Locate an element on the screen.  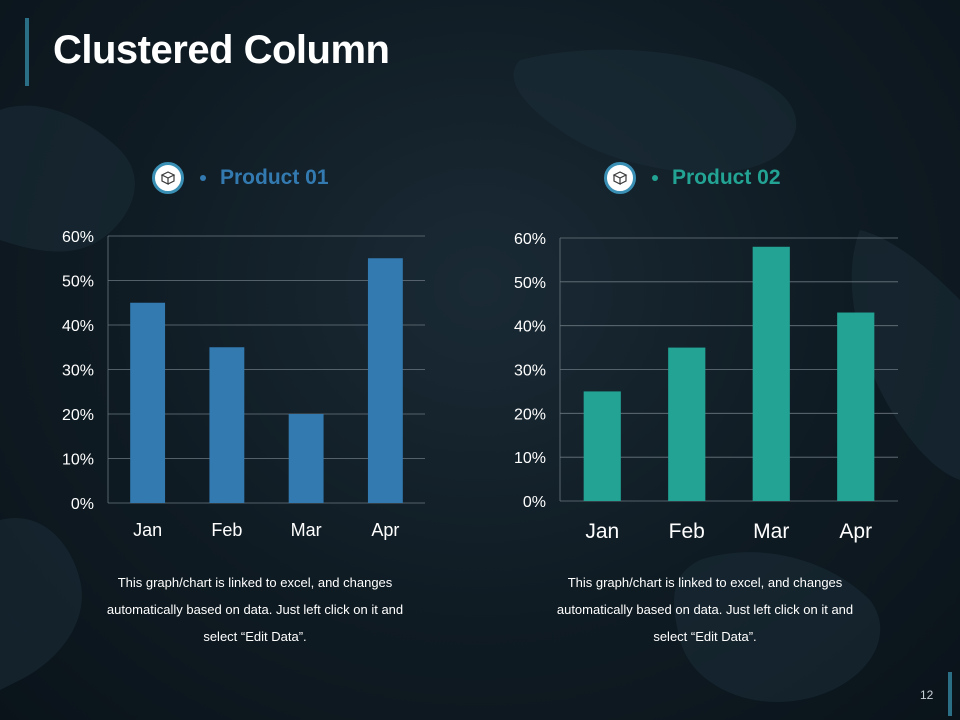
series-name-product-02: Product 02 is located at coordinates (726, 177).